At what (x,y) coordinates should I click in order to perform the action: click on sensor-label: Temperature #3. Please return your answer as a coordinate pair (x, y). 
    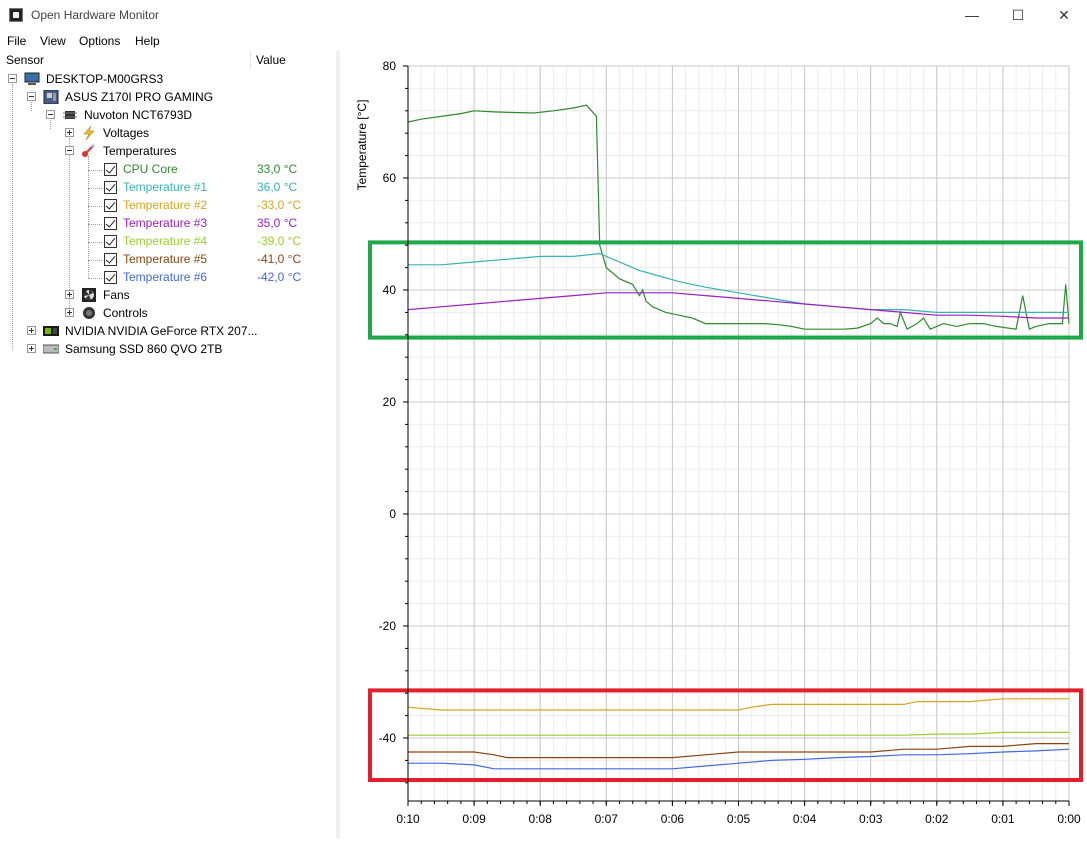
    Looking at the image, I should click on (165, 223).